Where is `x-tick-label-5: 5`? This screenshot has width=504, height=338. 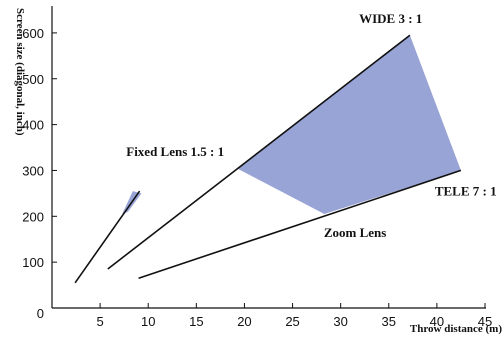 x-tick-label-5: 5 is located at coordinates (99, 321).